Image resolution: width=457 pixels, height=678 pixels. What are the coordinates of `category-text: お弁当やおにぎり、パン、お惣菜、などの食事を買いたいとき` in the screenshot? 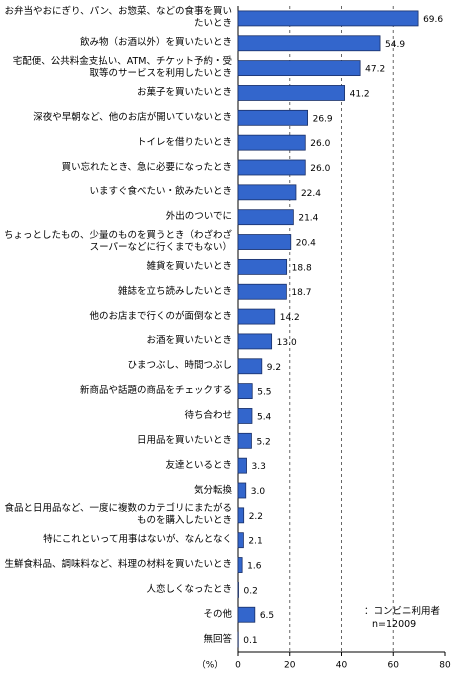 It's located at (118, 18).